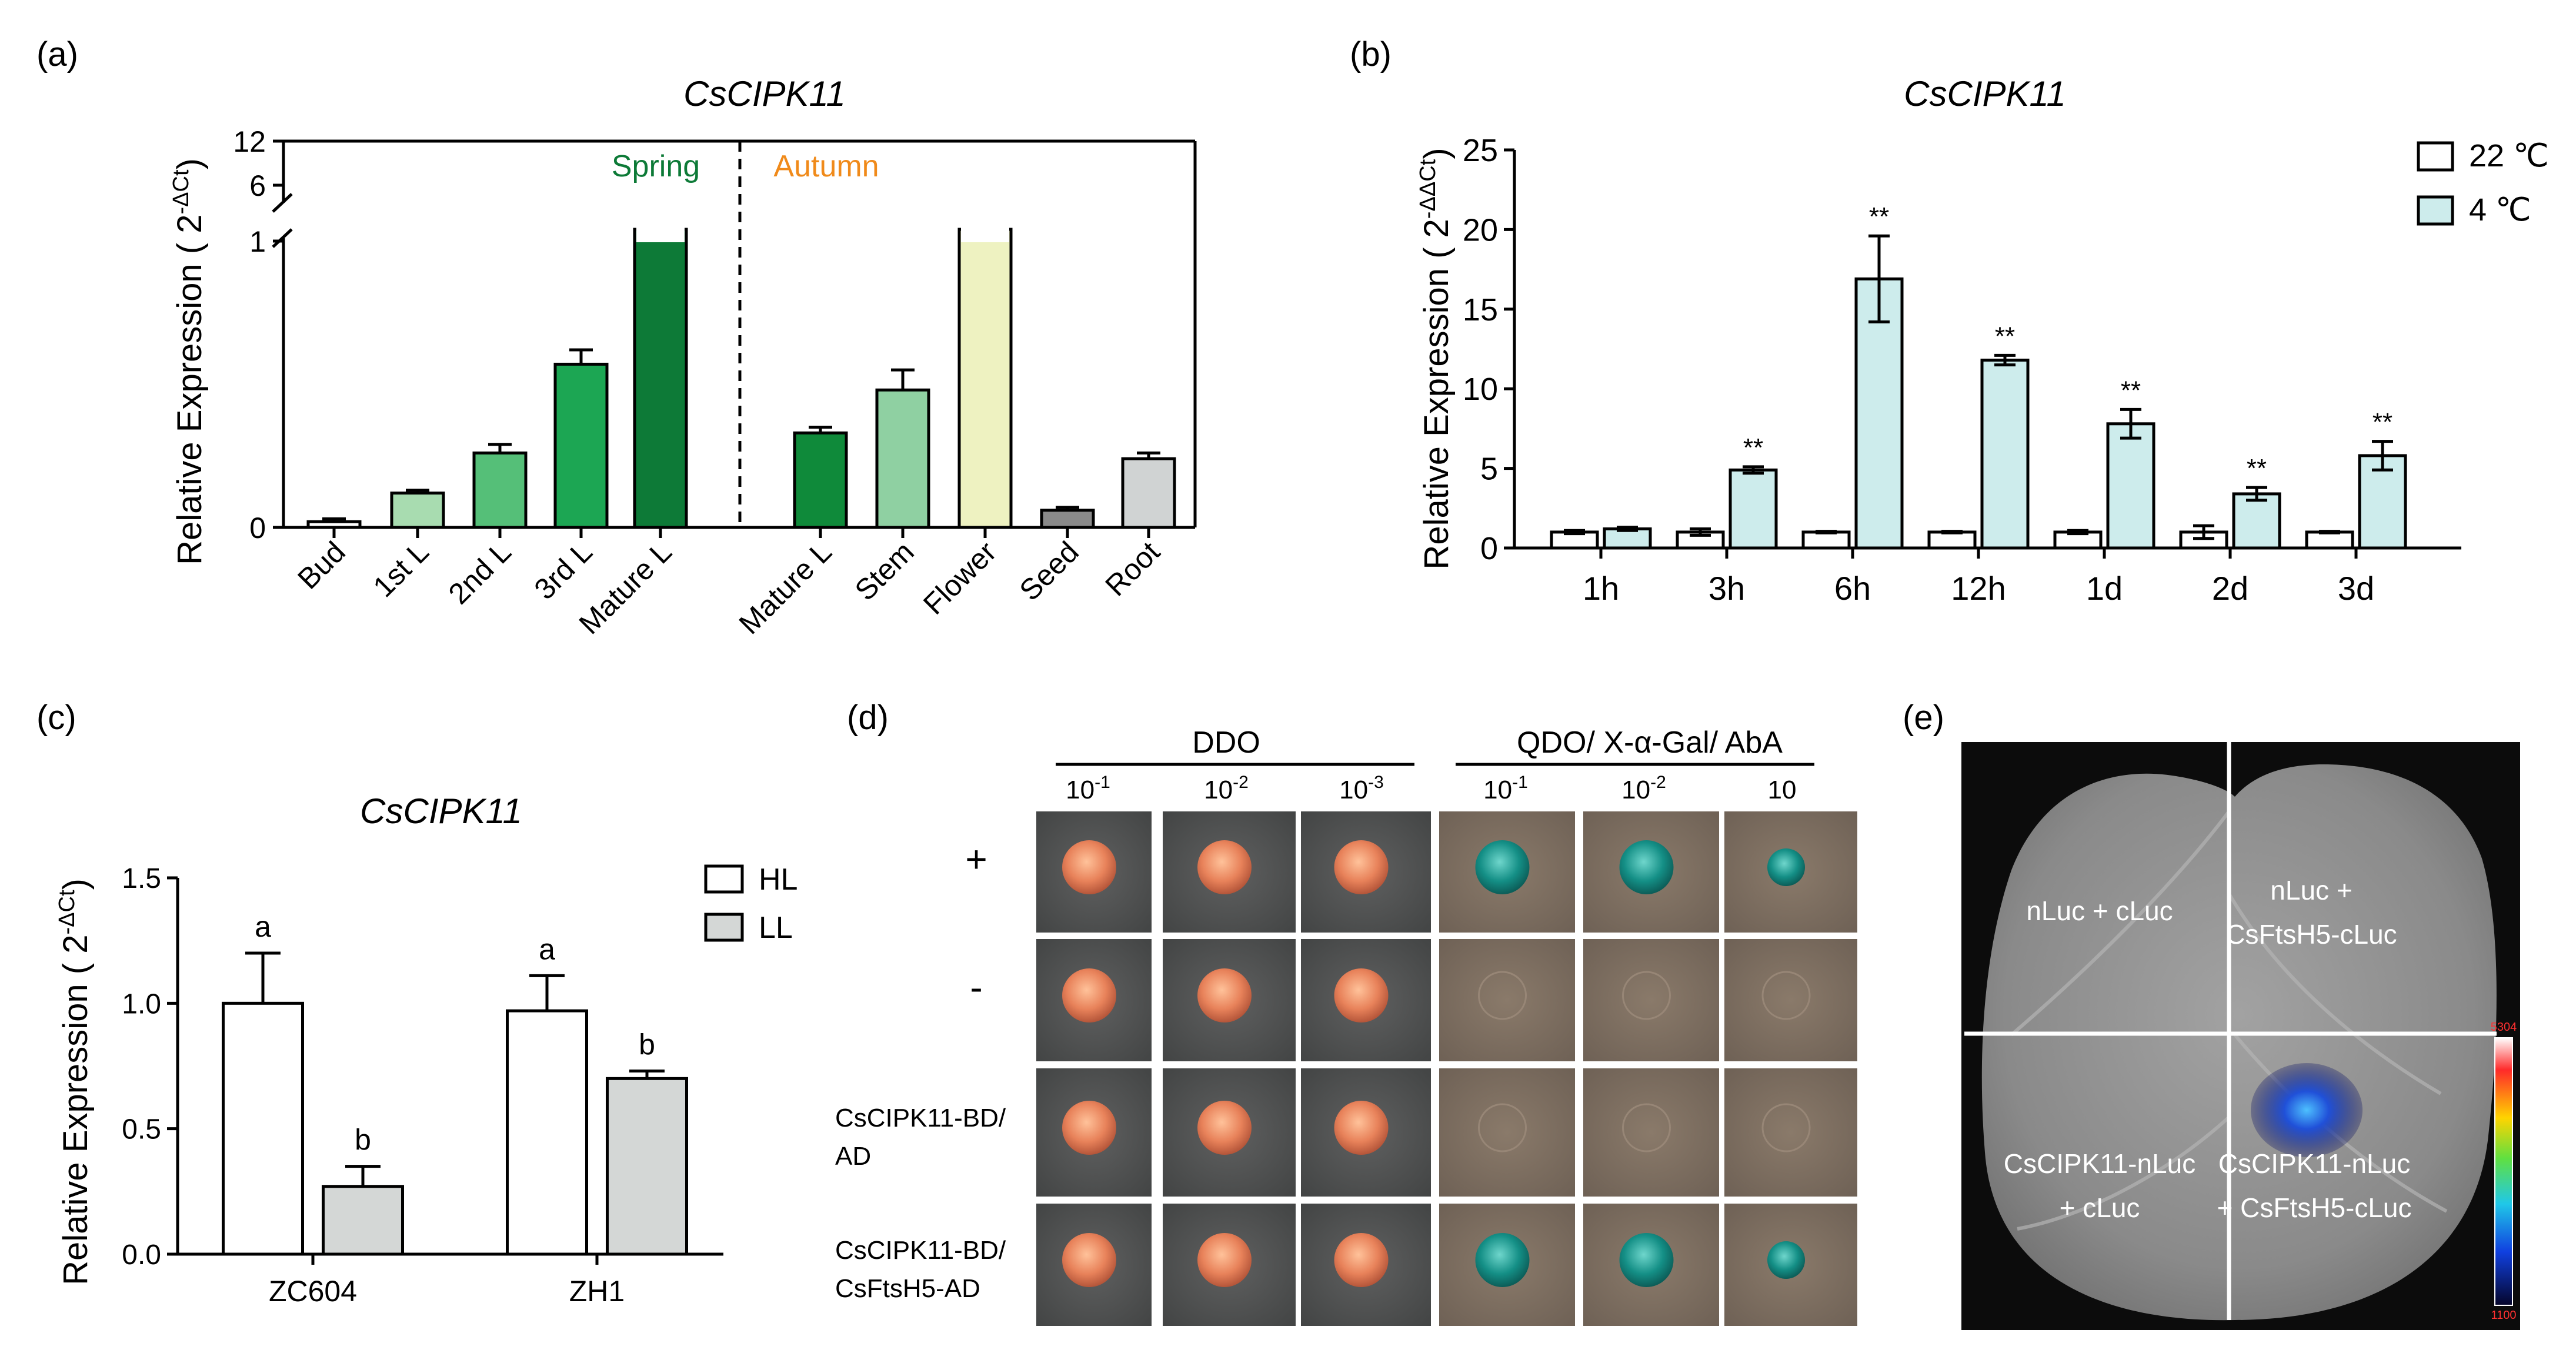 The image size is (2576, 1360). What do you see at coordinates (785, 587) in the screenshot?
I see `x-tick-label-a: Mature L` at bounding box center [785, 587].